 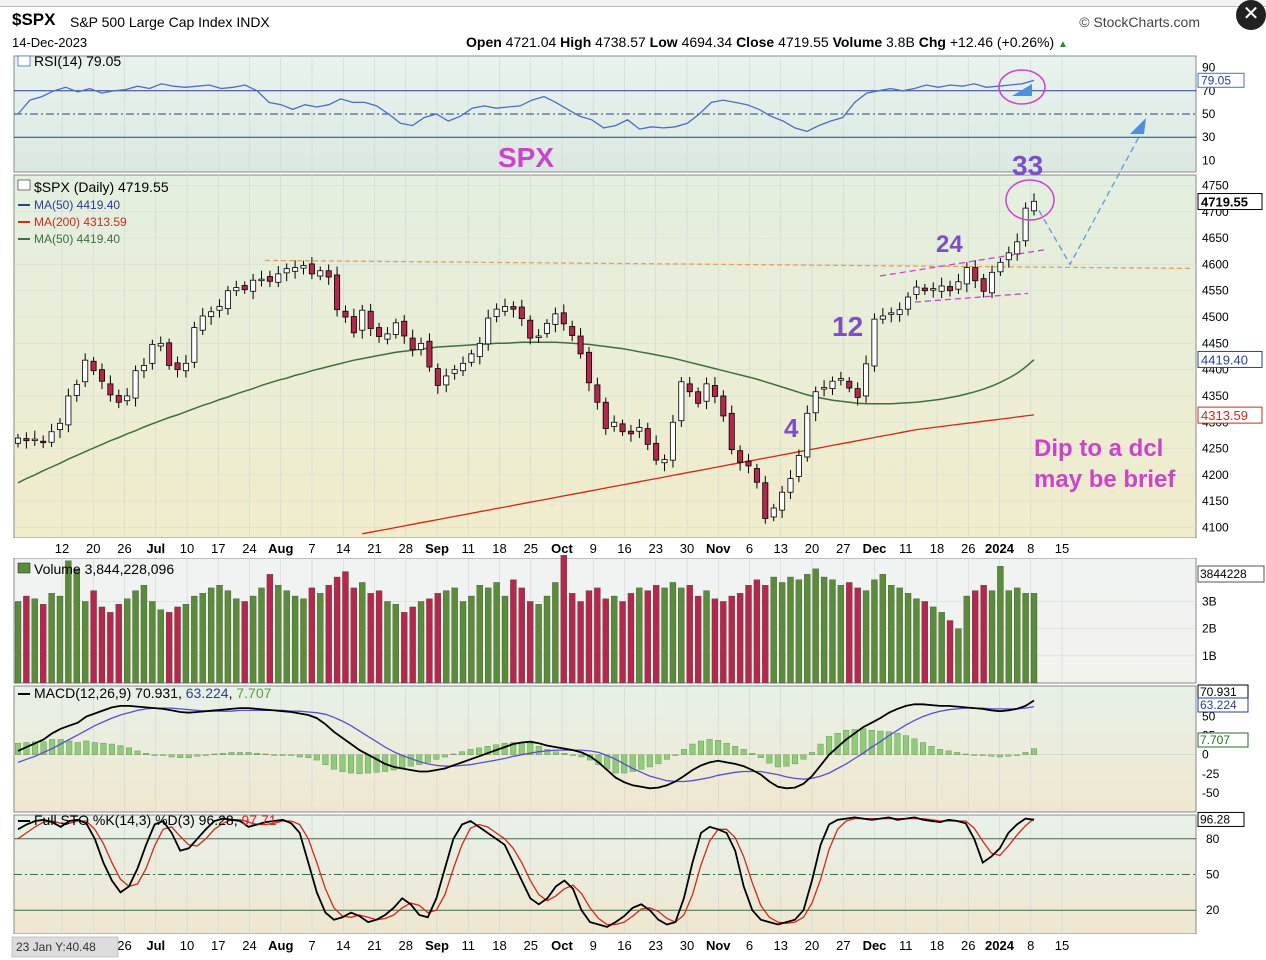 What do you see at coordinates (526, 106) in the screenshot?
I see `rsi-line` at bounding box center [526, 106].